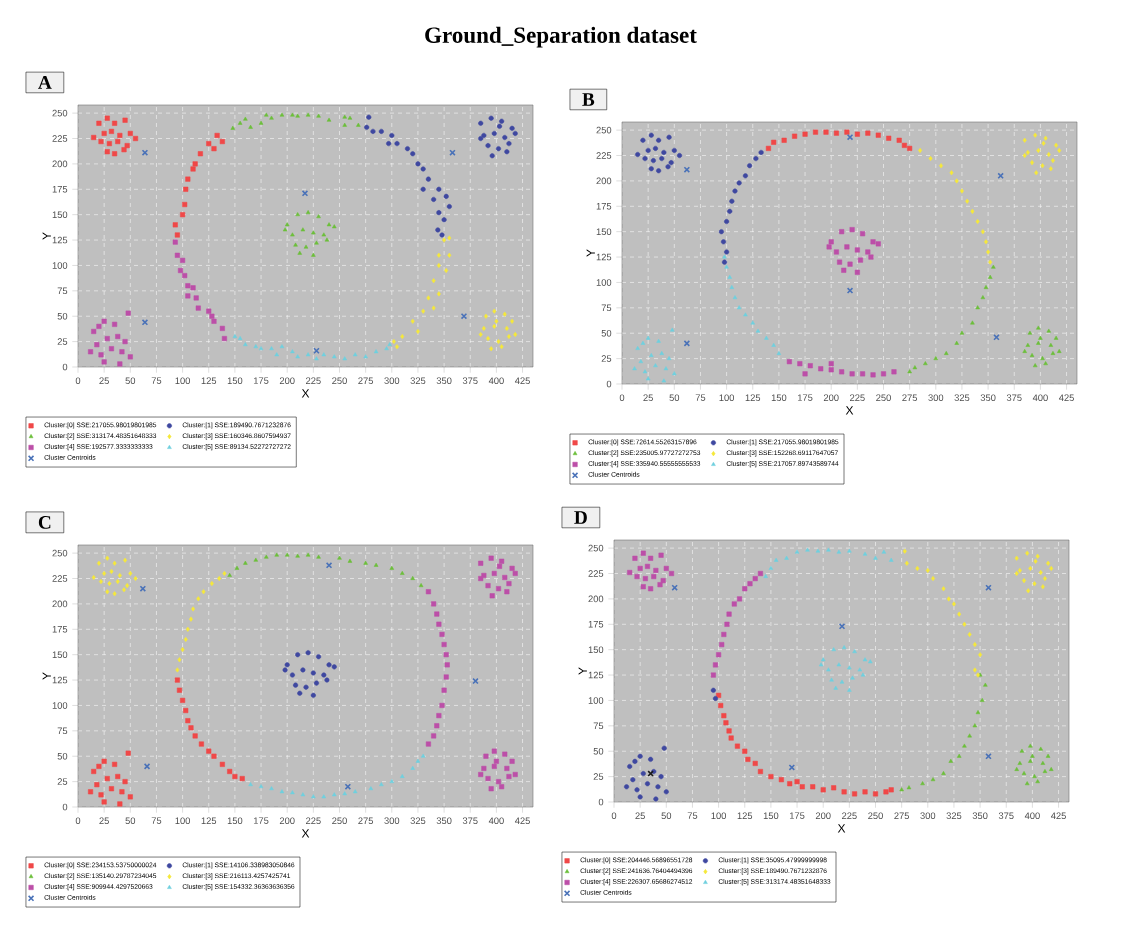 The height and width of the screenshot is (925, 1121). What do you see at coordinates (604, 257) in the screenshot?
I see `y-tick-label: 125` at bounding box center [604, 257].